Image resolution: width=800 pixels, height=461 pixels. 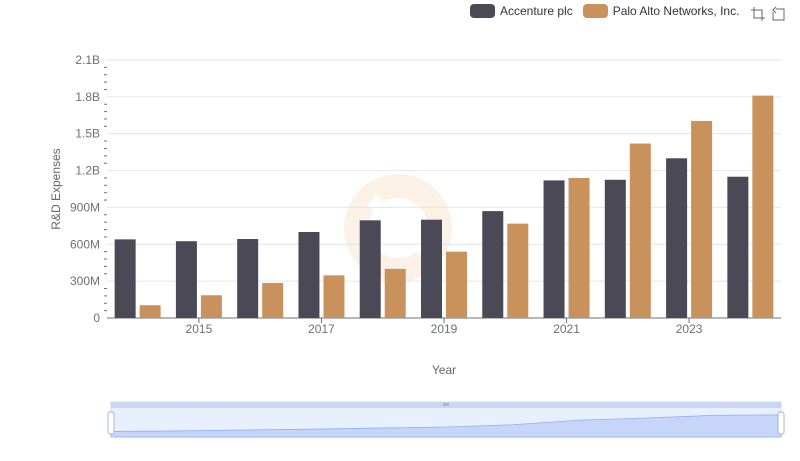 I want to click on x-axis: 2015 2017 2019 2021 2023, so click(x=444, y=327).